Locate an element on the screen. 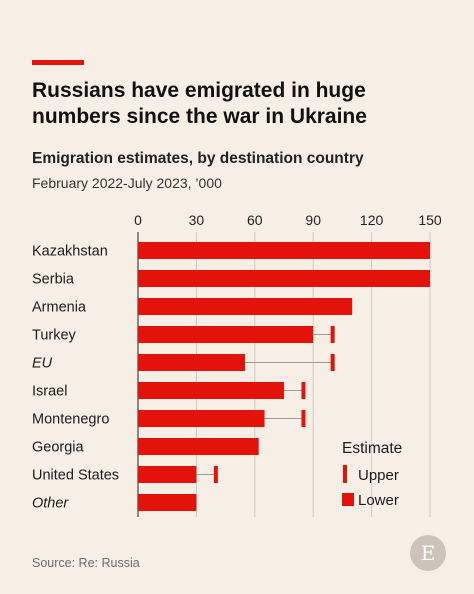 The width and height of the screenshot is (474, 594). legend-lower-label: Lower is located at coordinates (378, 500).